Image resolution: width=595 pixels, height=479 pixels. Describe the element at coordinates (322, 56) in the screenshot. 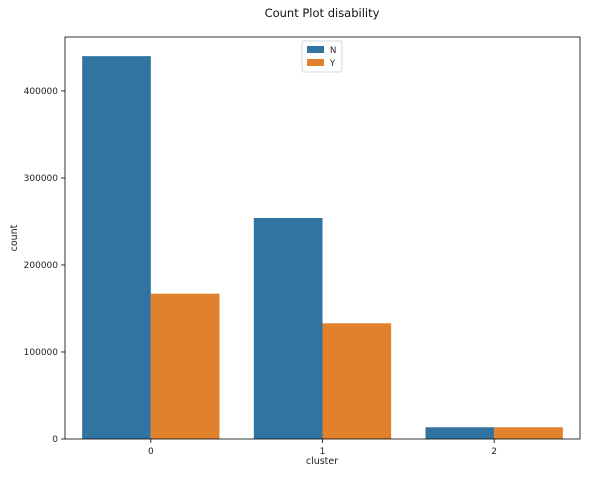

I see `legend: NY` at that location.